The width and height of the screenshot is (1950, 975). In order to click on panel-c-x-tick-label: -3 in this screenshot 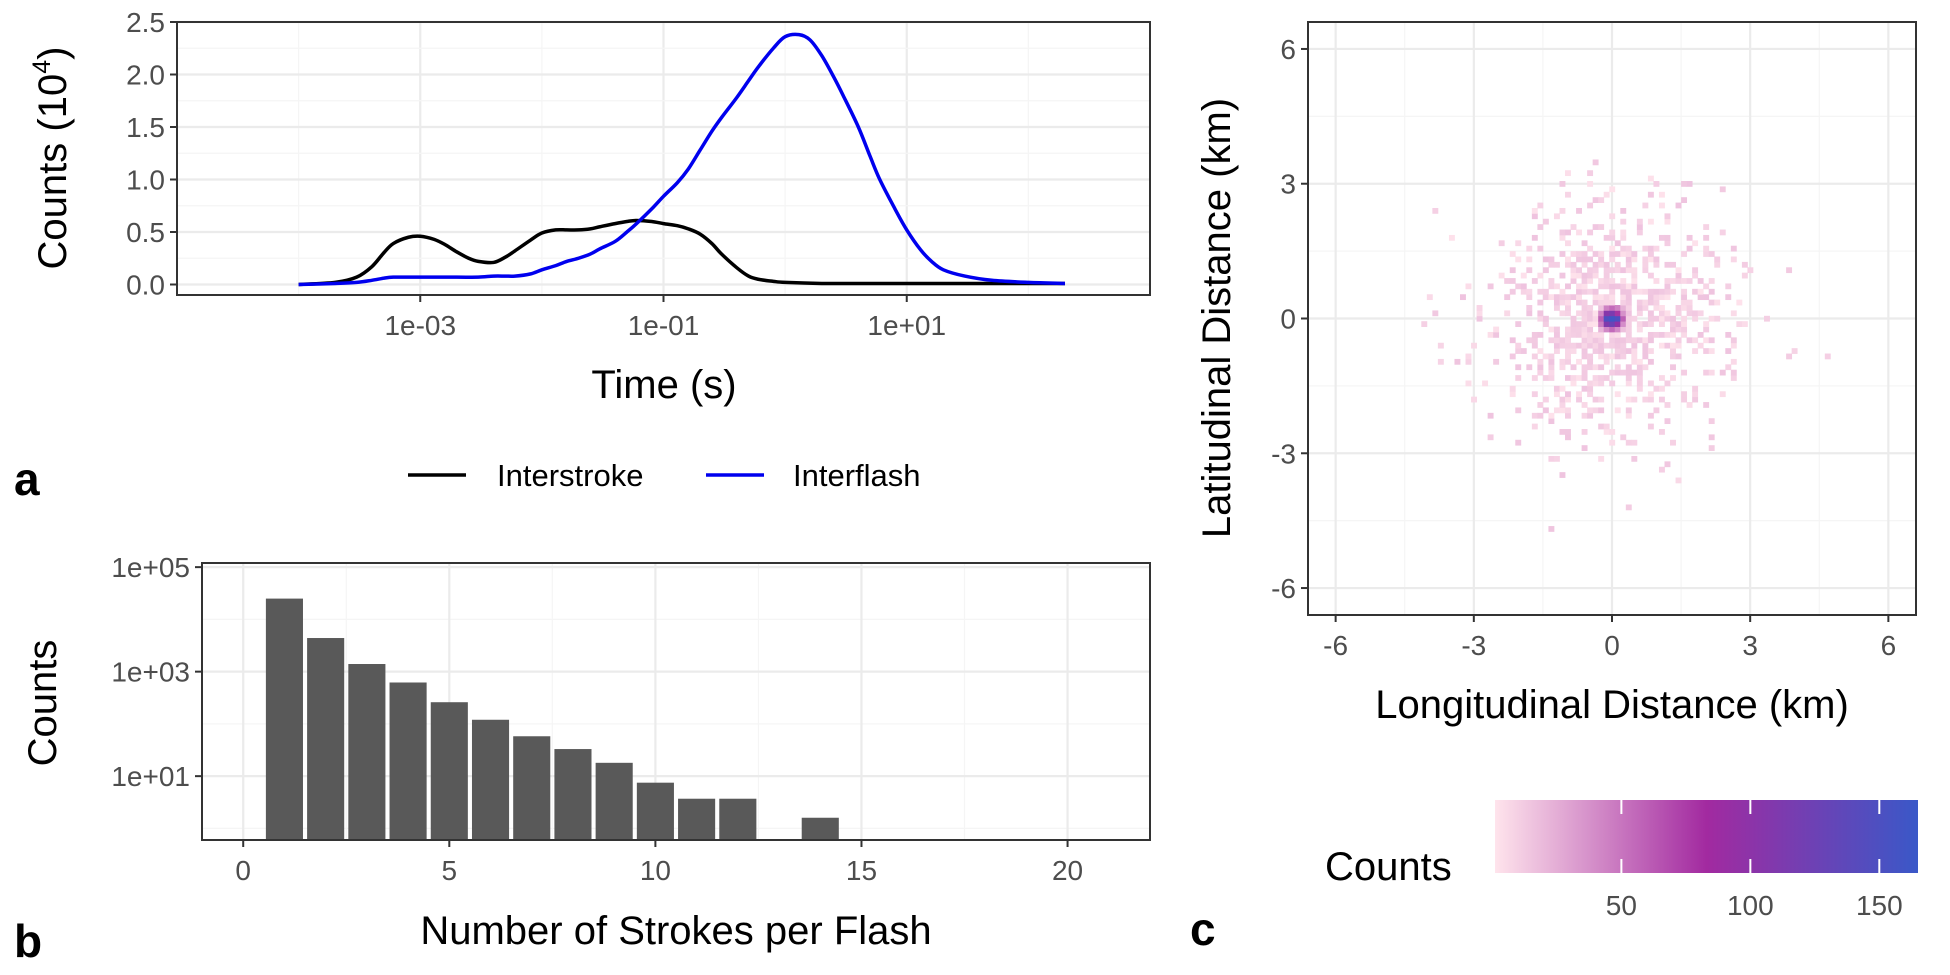, I will do `click(1473, 645)`.